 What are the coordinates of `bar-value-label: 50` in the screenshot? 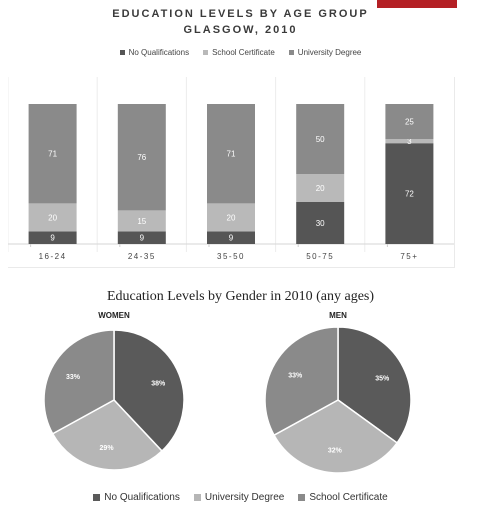 It's located at (320, 139).